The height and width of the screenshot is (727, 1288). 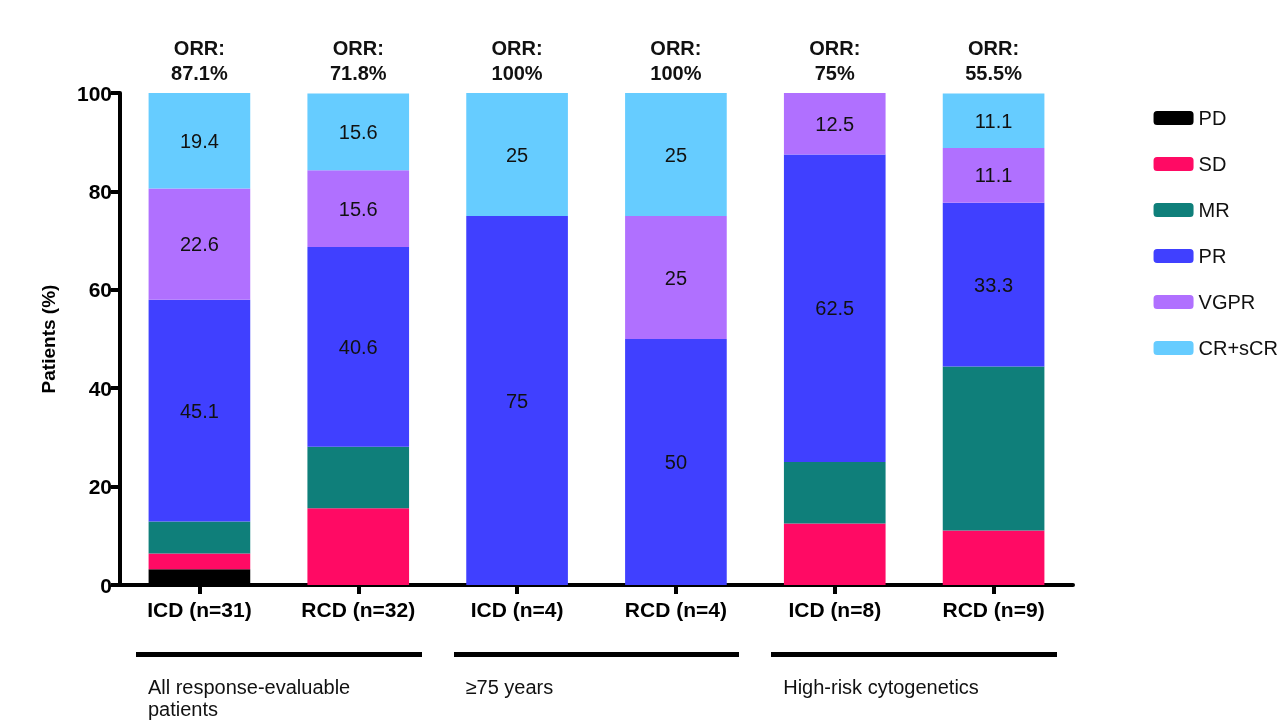 What do you see at coordinates (517, 609) in the screenshot?
I see `x-tick-label: ICD (n=4)` at bounding box center [517, 609].